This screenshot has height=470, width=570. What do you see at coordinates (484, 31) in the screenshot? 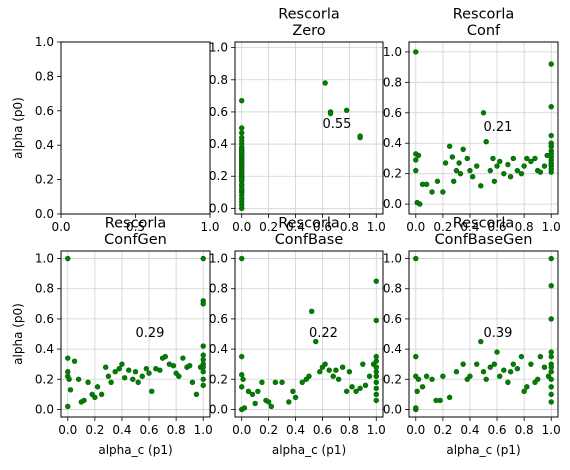
I see `subplot-title: Conf` at bounding box center [484, 31].